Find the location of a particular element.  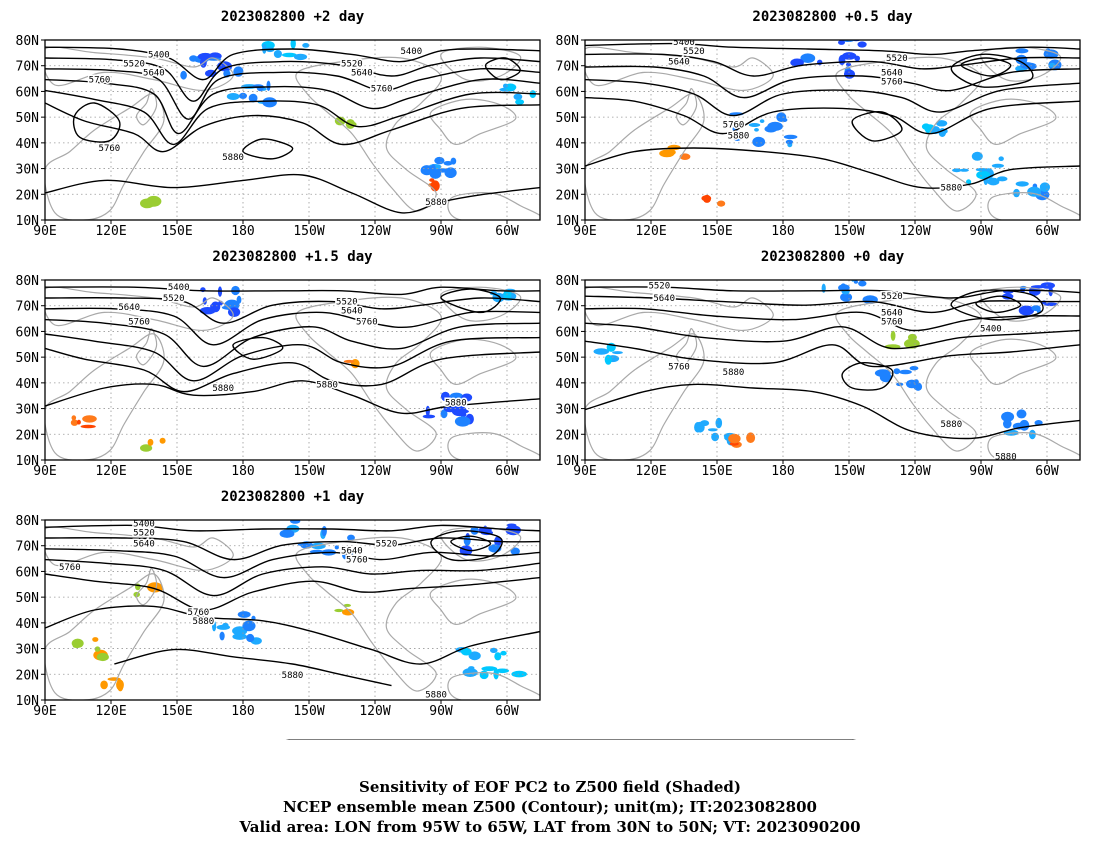

coastlines is located at coordinates (832, 373).